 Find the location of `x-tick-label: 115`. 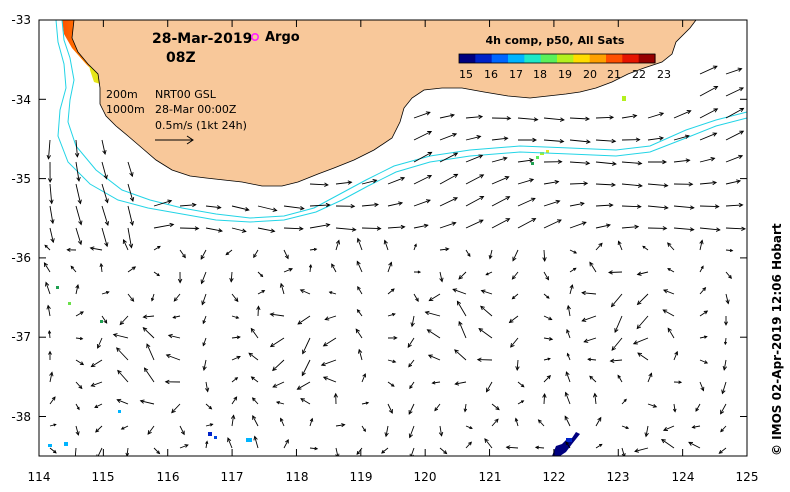

x-tick-label: 115 is located at coordinates (103, 477).